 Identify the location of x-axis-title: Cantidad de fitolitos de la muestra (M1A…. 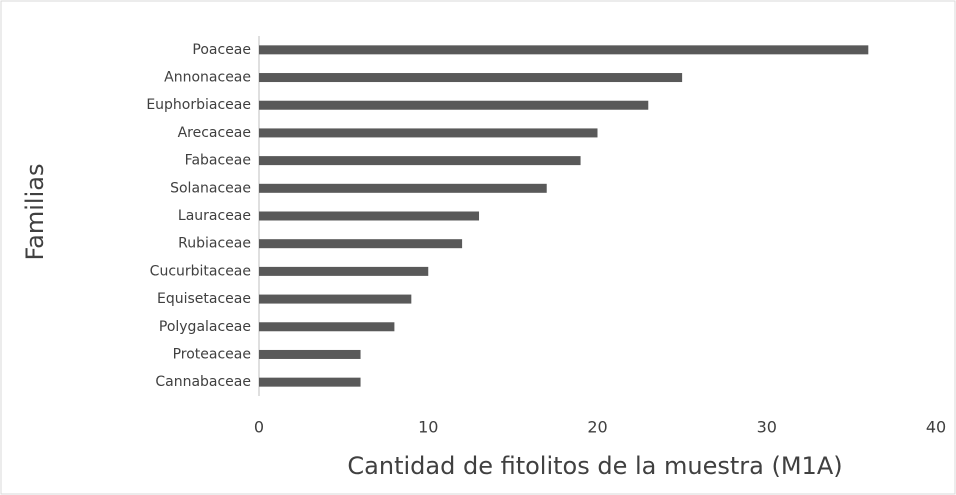
(594, 466).